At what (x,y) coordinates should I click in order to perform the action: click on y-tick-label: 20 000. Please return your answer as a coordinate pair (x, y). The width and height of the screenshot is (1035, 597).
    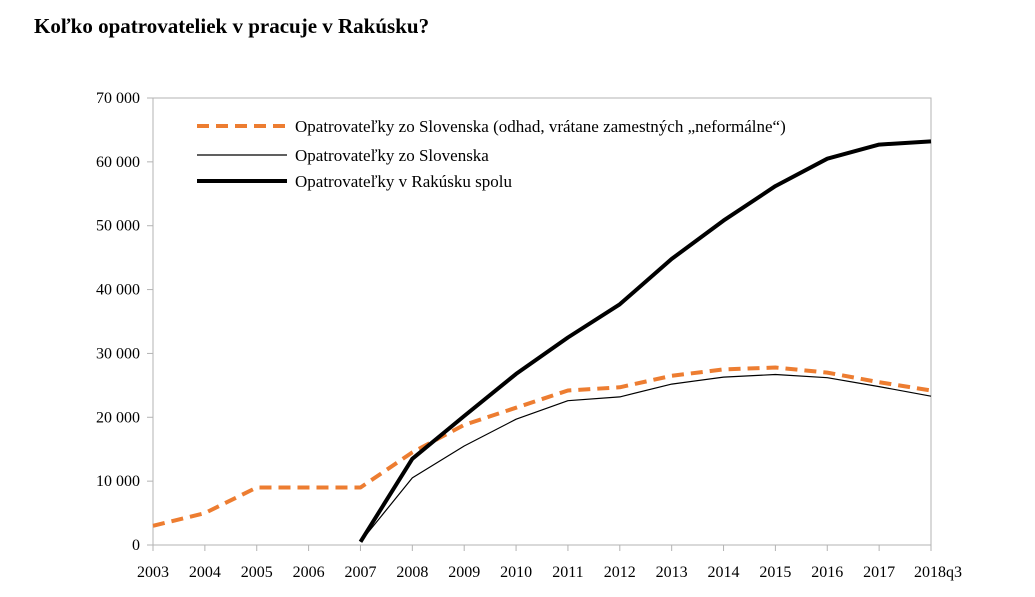
    Looking at the image, I should click on (118, 417).